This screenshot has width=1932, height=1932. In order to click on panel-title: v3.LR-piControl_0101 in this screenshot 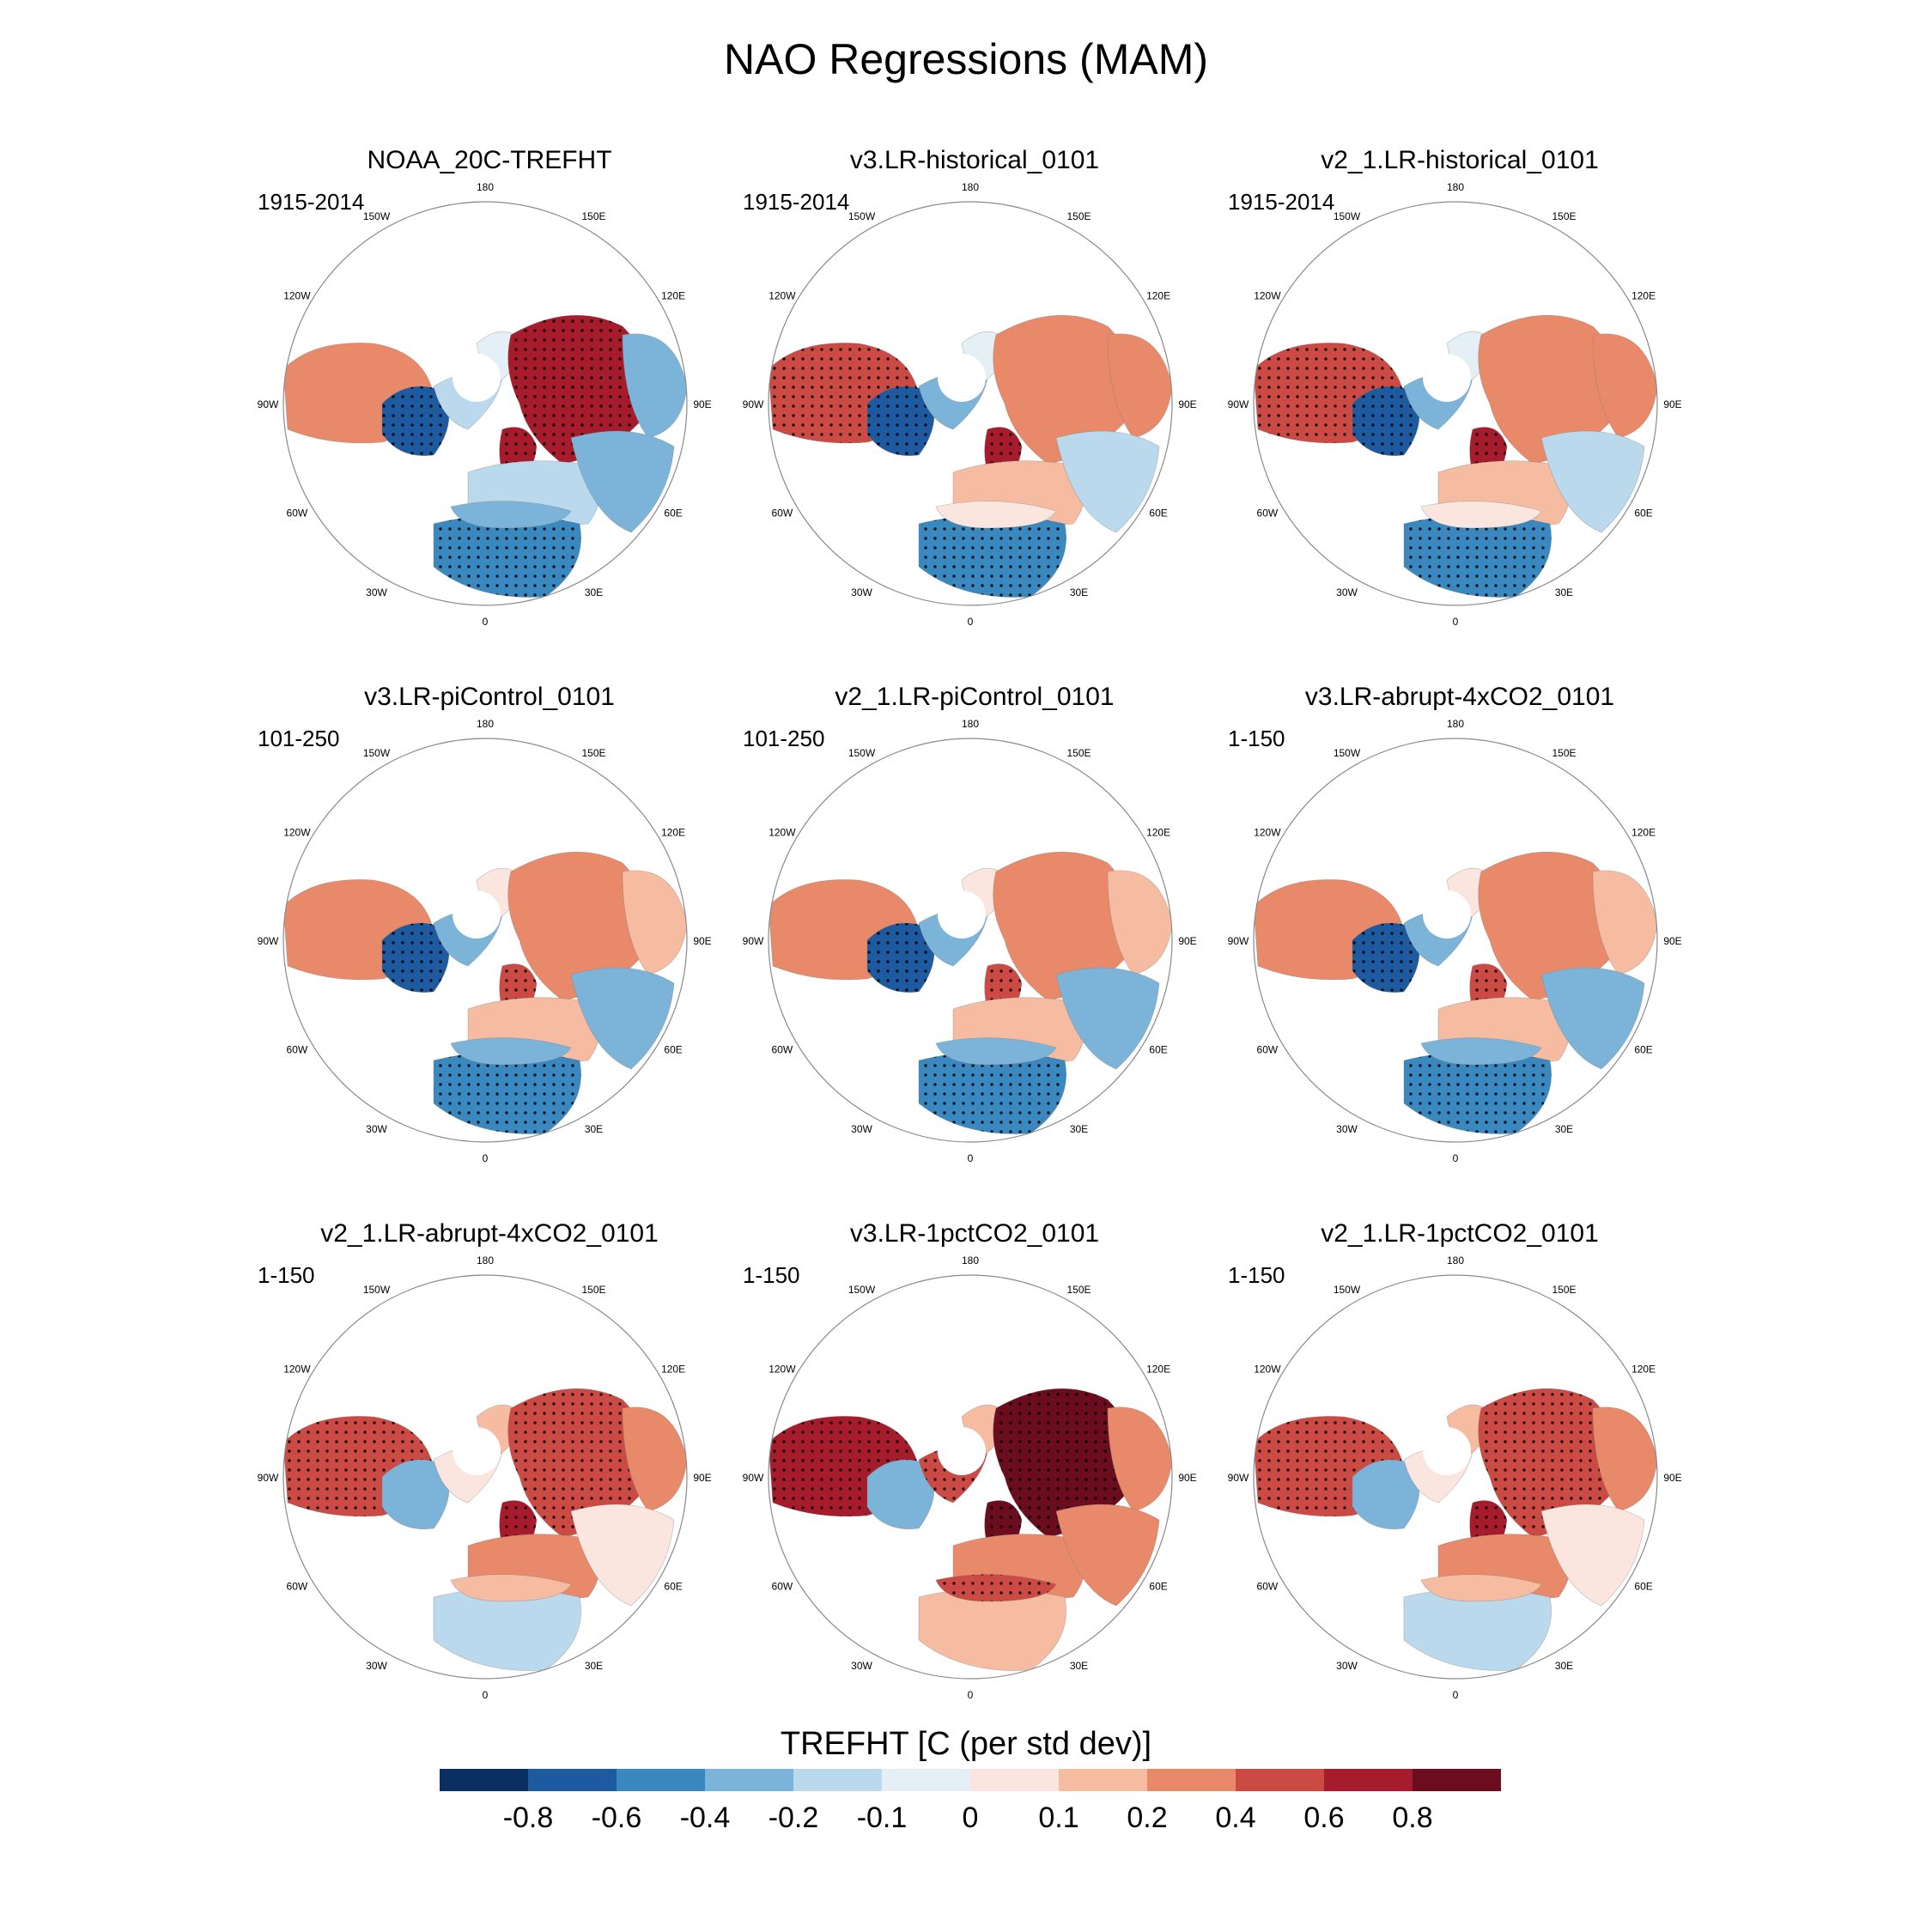, I will do `click(490, 697)`.